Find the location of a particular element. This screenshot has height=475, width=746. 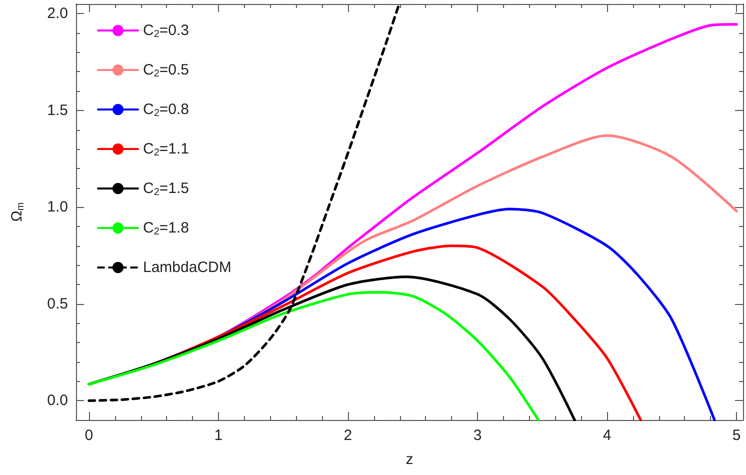

y-tick-label: 1.5 is located at coordinates (57, 110).